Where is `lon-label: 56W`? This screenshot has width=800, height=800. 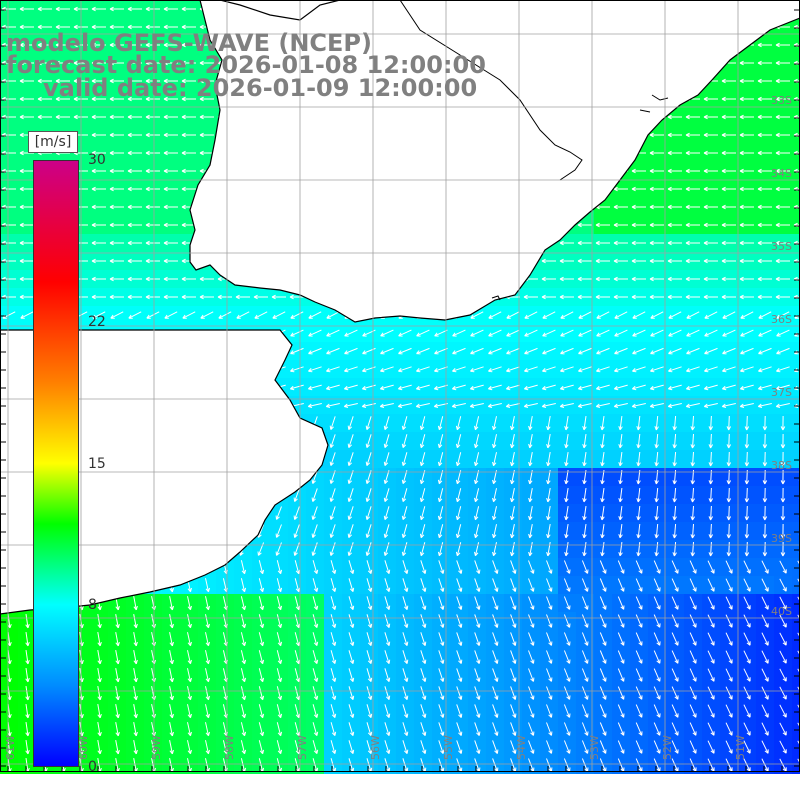
lon-label: 56W is located at coordinates (375, 747).